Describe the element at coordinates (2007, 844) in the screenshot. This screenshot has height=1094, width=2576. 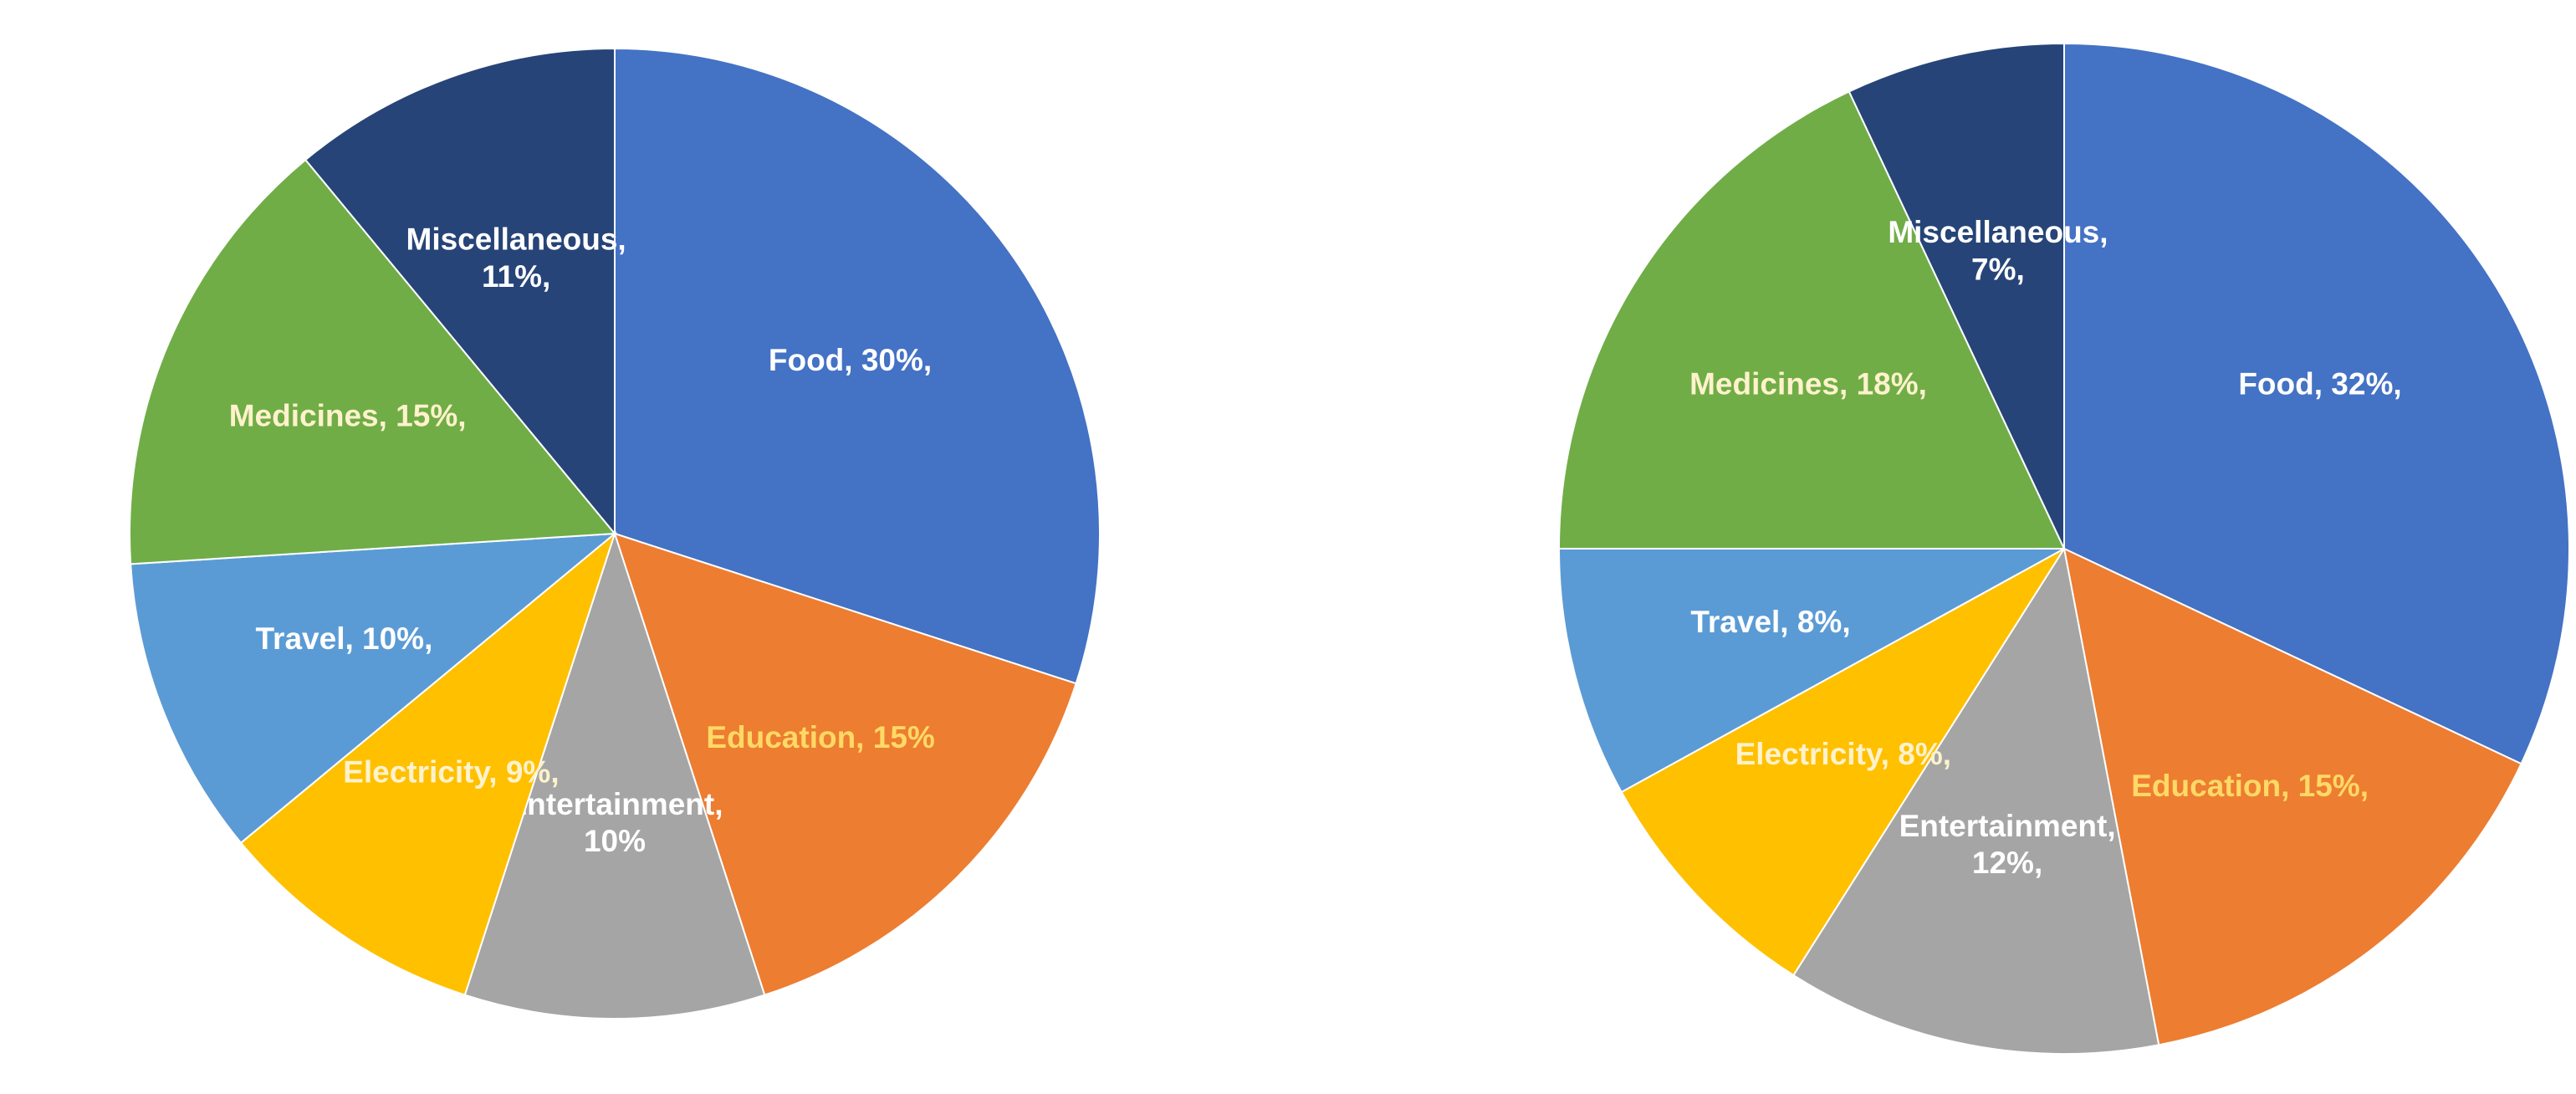
I see `slice-label-entertainment: Entertainment, 12%,` at that location.